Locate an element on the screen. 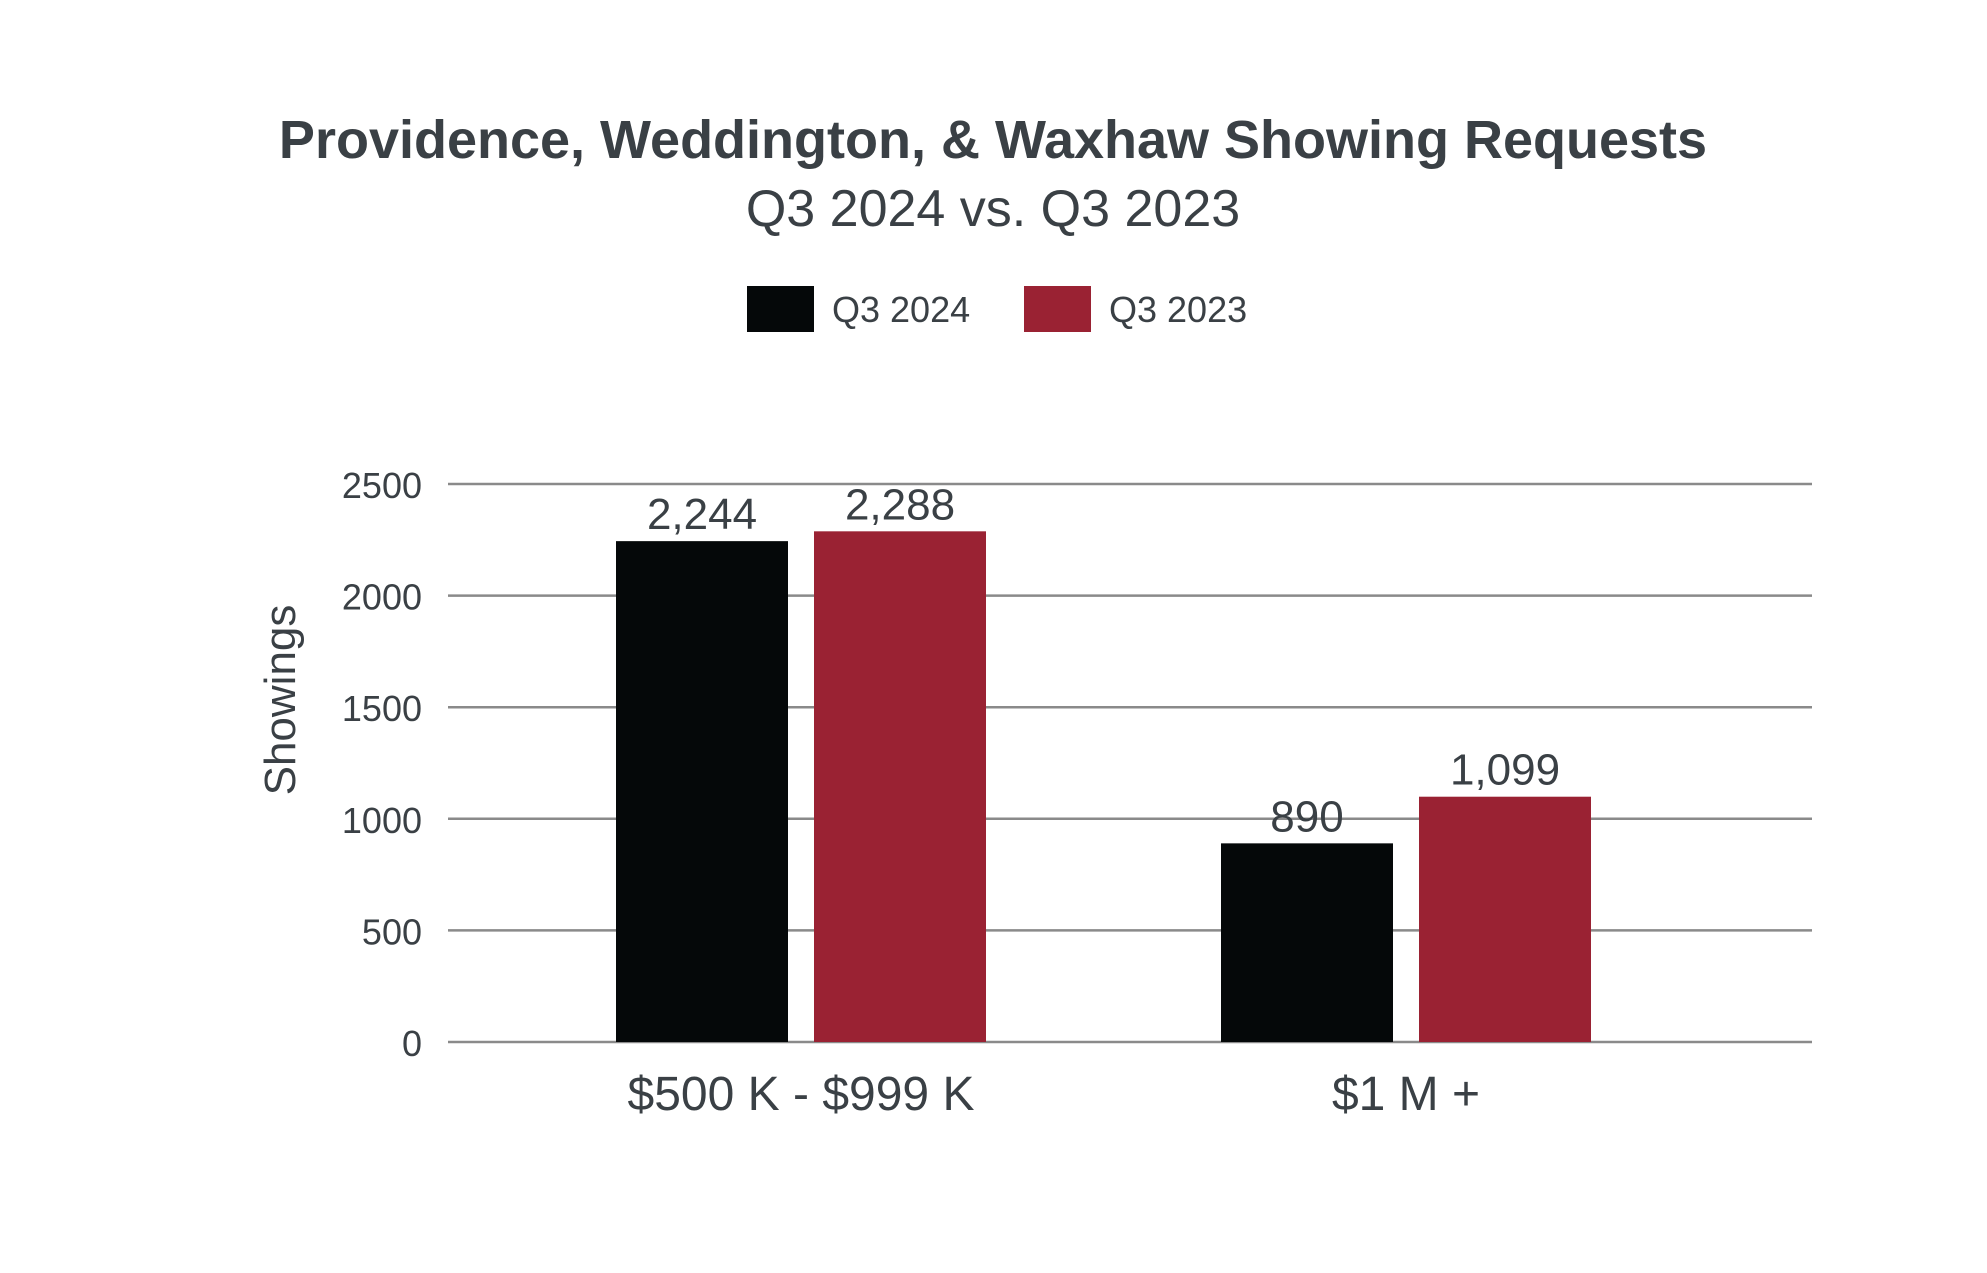 Image resolution: width=1987 pixels, height=1273 pixels. x-tick-label: $500 K - $999 K is located at coordinates (801, 1094).